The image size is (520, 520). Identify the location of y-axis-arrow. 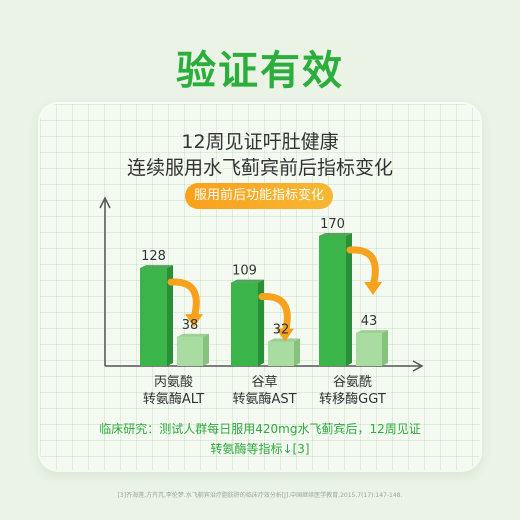
(105, 202).